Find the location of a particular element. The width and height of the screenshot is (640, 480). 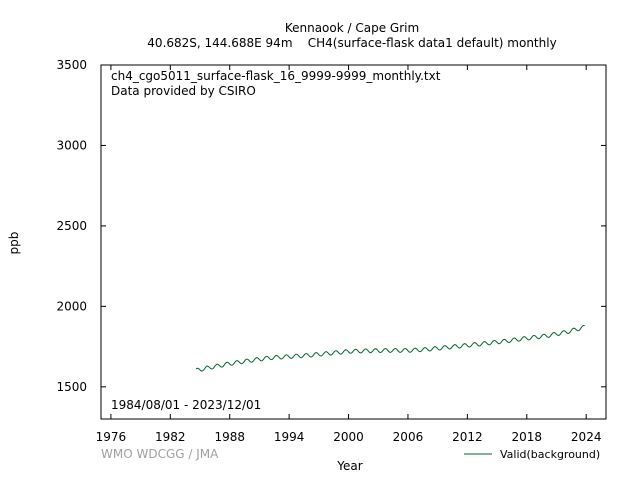

y-tick-label: 2500 is located at coordinates (71, 226).